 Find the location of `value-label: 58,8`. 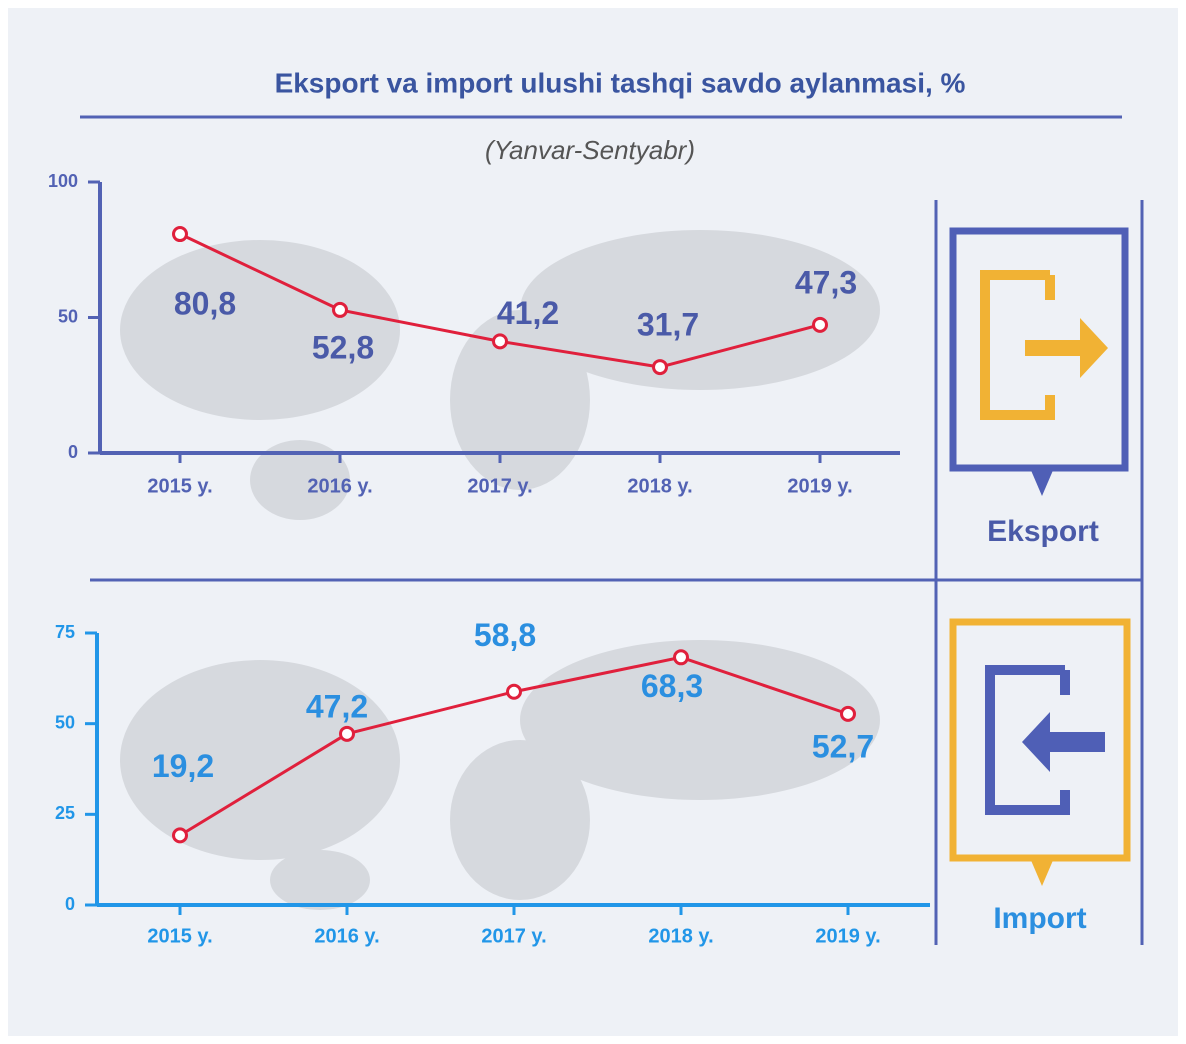

value-label: 58,8 is located at coordinates (505, 635).